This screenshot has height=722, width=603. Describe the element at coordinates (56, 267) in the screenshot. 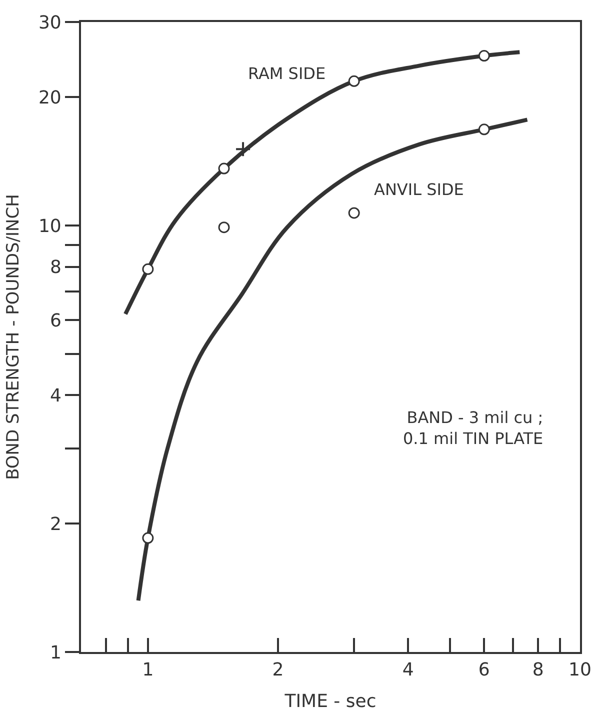

I see `y-tick-label: 8` at that location.